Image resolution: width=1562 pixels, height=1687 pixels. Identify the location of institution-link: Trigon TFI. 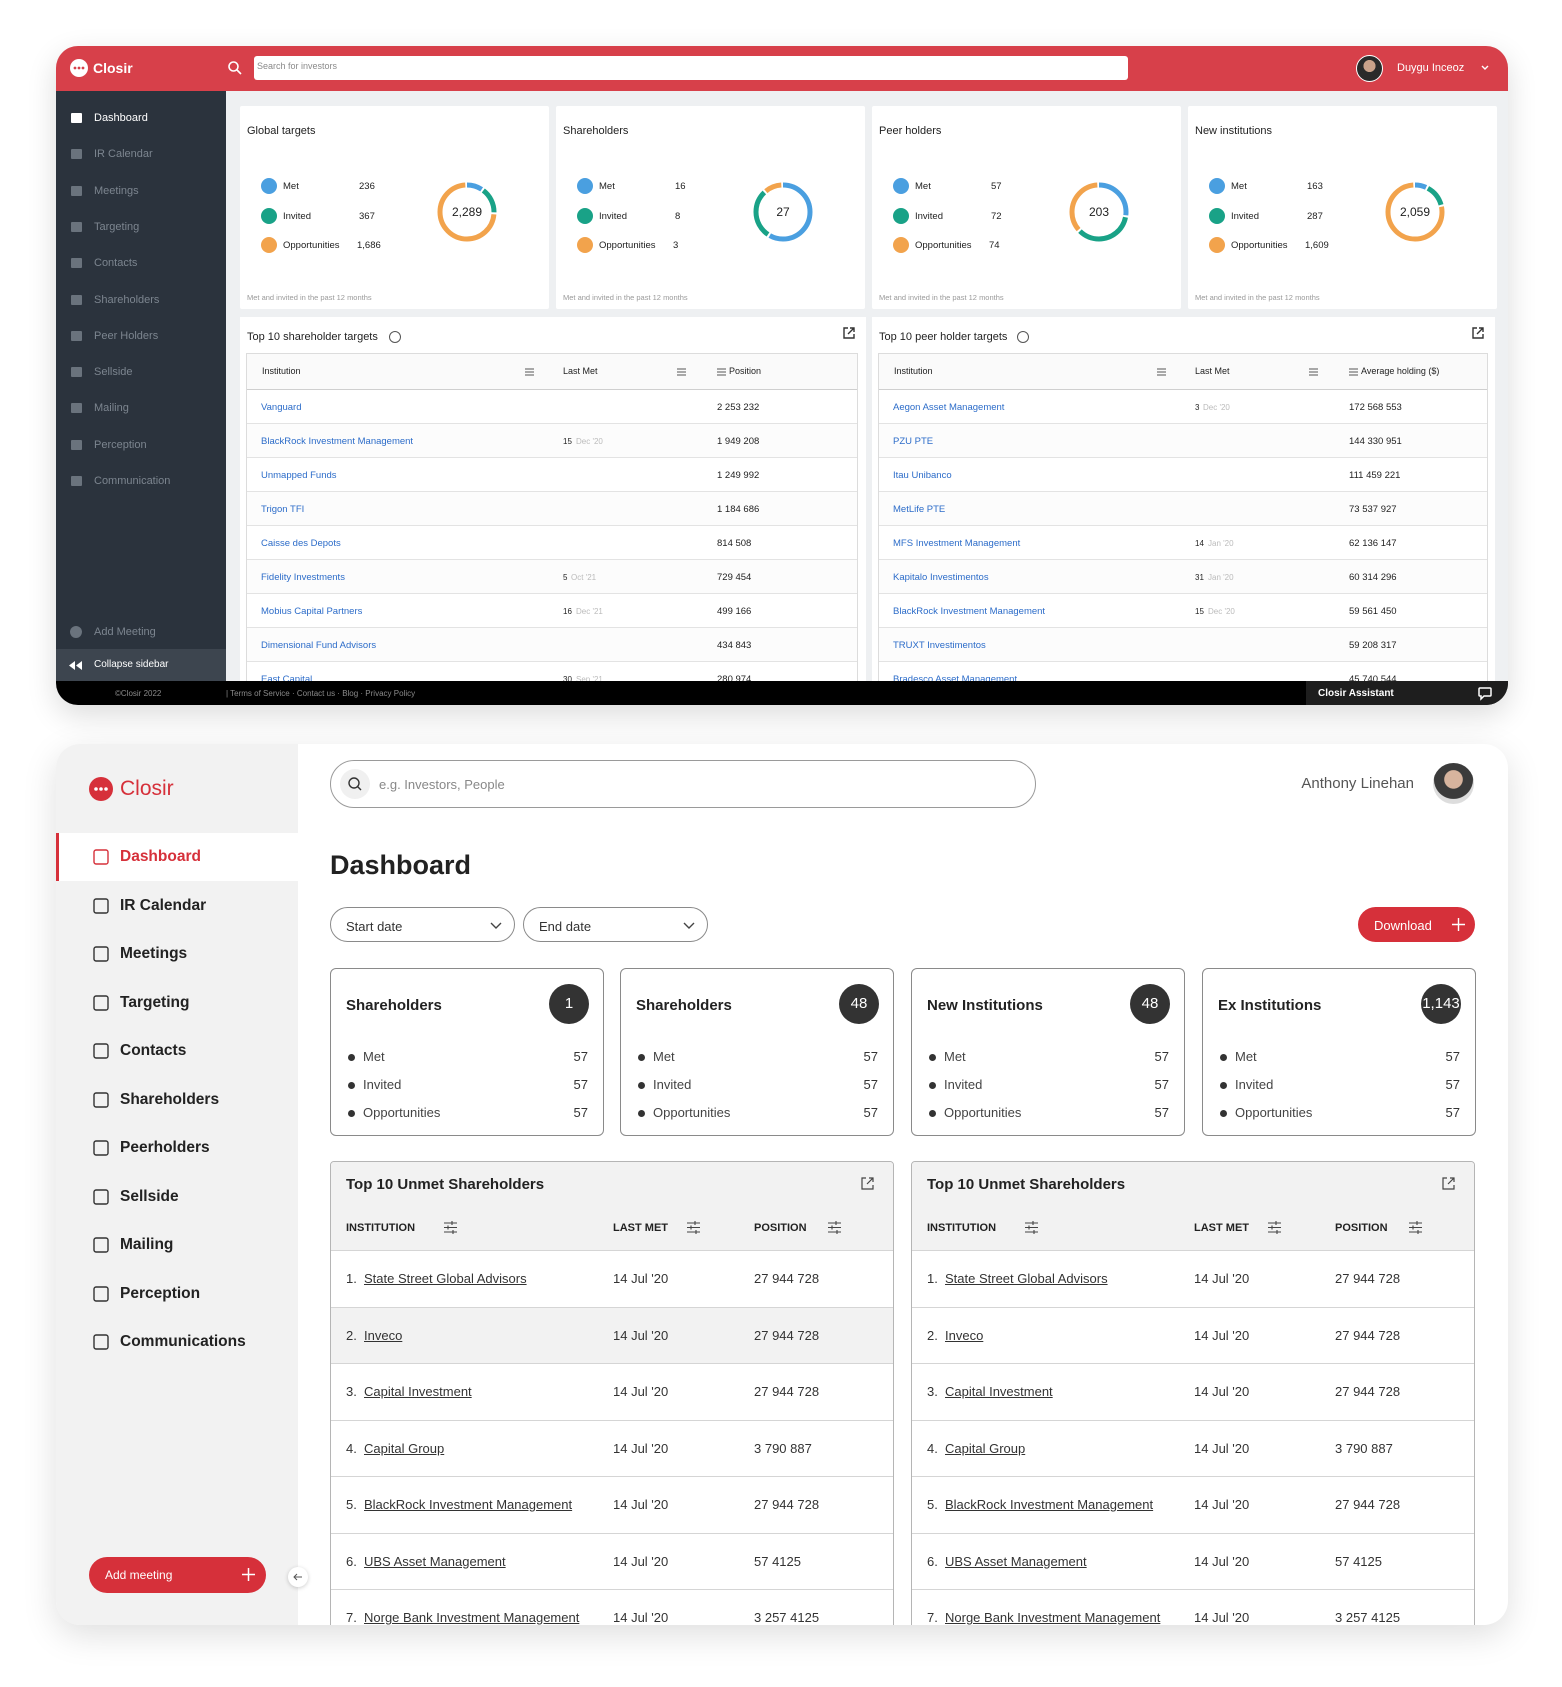
(283, 509).